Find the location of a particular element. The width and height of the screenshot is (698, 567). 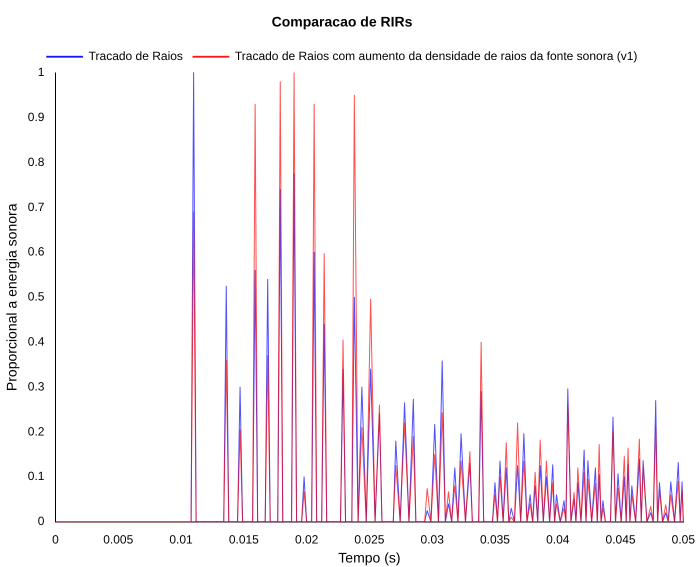

x-axis-title: Tempo (s) is located at coordinates (369, 557).